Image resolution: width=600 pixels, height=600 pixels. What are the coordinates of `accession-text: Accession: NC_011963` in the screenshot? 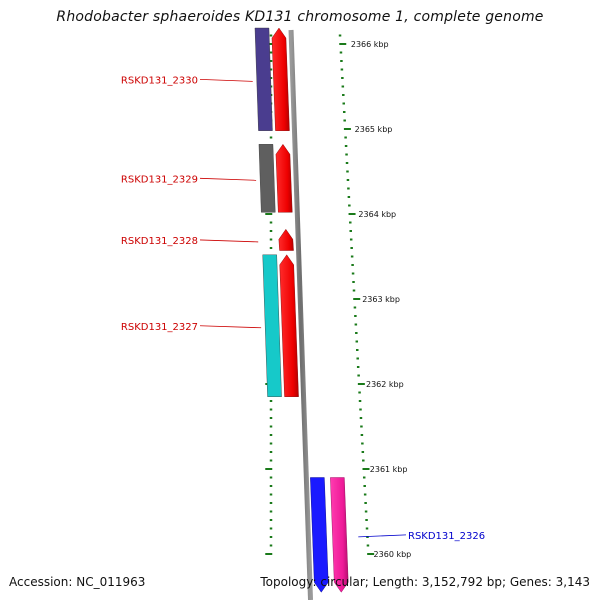 It's located at (77, 582).